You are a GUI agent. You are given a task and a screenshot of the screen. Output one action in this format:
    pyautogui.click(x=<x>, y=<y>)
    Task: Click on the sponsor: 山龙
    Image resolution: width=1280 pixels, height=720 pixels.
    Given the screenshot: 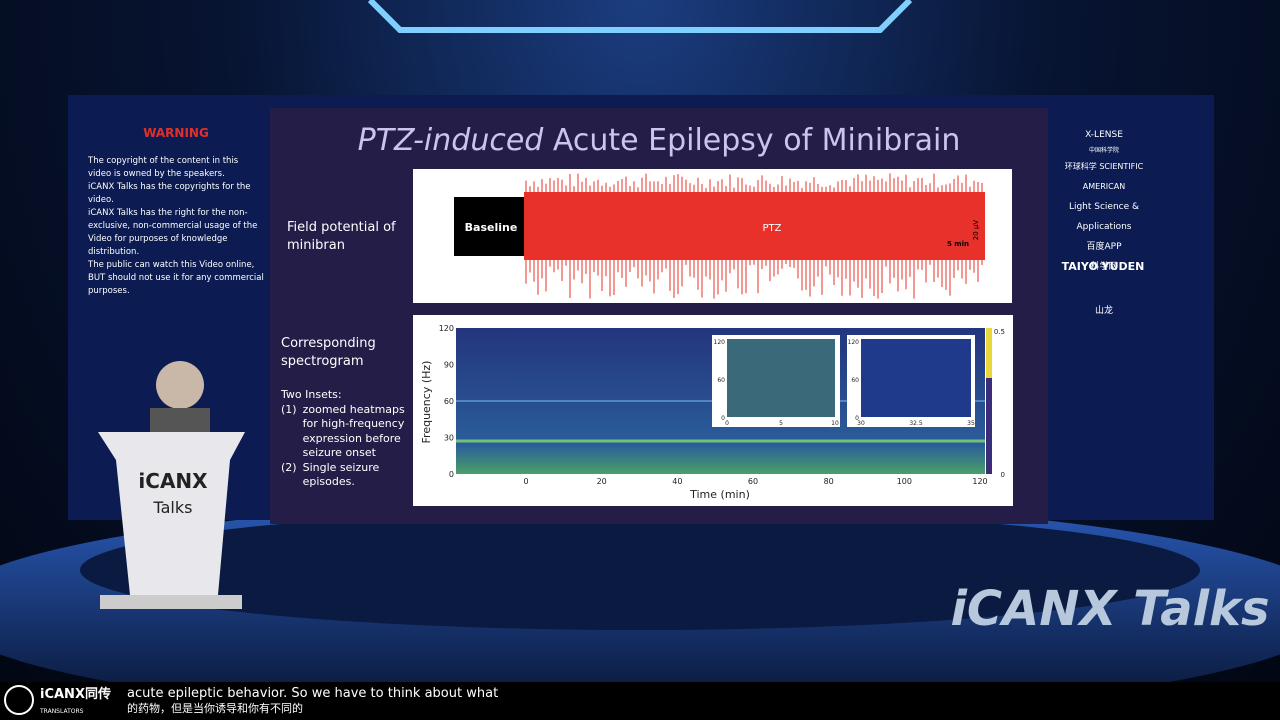 What is the action you would take?
    pyautogui.click(x=1103, y=311)
    